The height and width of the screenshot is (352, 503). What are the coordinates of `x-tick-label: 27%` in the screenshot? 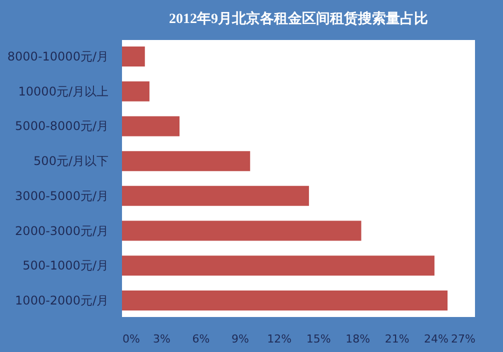 It's located at (463, 339).